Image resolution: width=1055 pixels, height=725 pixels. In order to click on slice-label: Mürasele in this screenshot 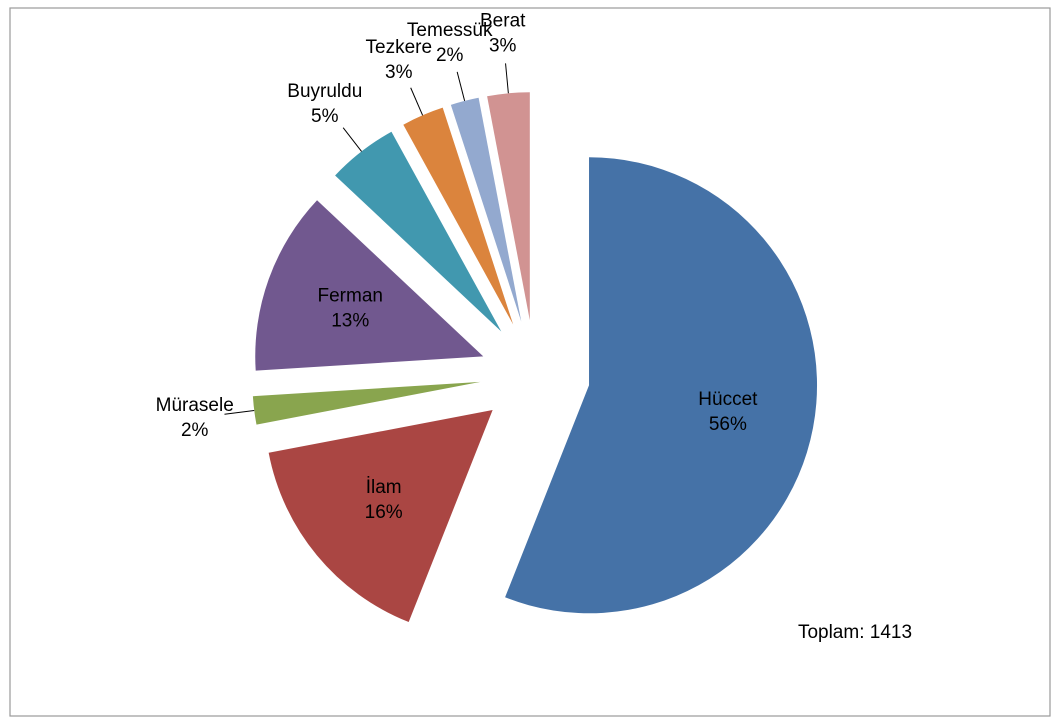, I will do `click(195, 405)`.